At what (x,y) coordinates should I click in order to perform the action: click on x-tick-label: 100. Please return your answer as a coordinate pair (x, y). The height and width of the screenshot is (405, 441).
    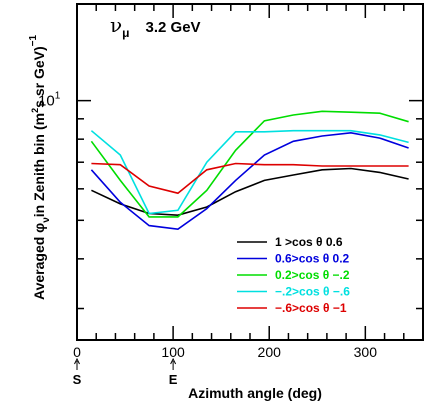
    Looking at the image, I should click on (173, 352).